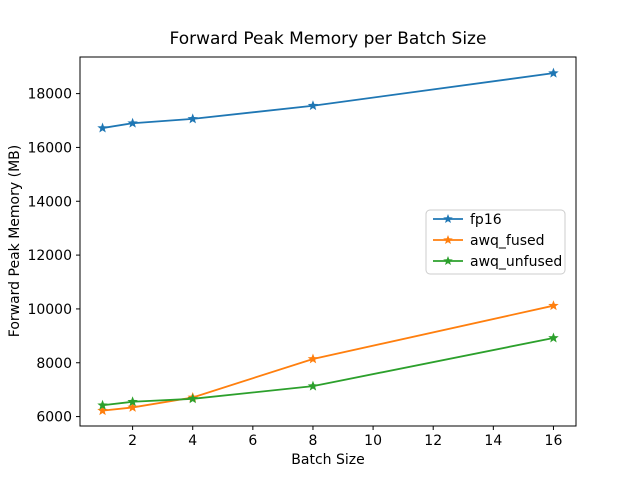  Describe the element at coordinates (328, 39) in the screenshot. I see `chart-title: Forward Peak Memory per Batch Size` at that location.